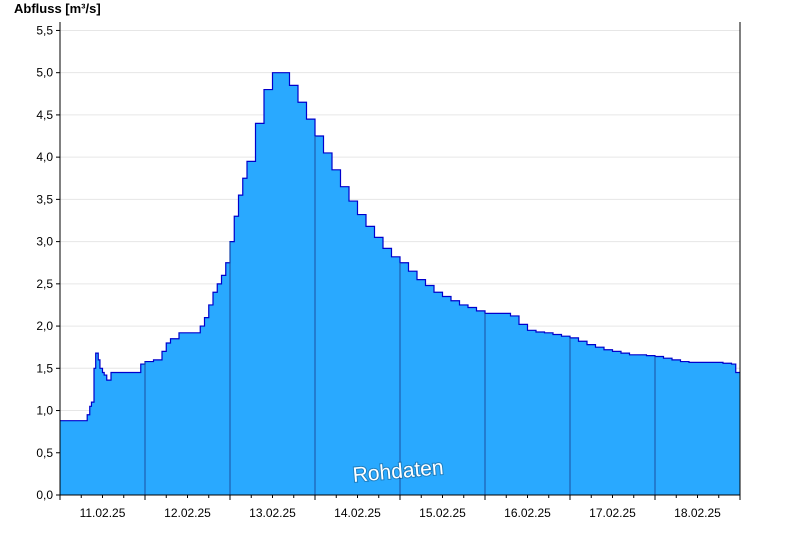  What do you see at coordinates (48, 262) in the screenshot?
I see `y-axis-ticks: 0,0 0,5 1,0 1,5 2,0 2,5 3,0 3,5 4,0 4,5 5,0 5,5` at bounding box center [48, 262].